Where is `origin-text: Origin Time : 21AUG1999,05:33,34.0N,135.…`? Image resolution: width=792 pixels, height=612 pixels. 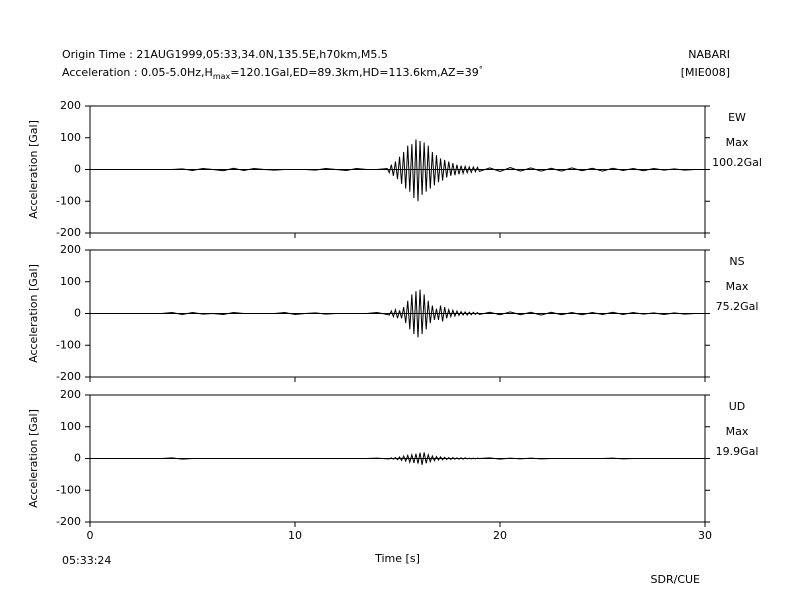
origin-text: Origin Time : 21AUG1999,05:33,34.0N,135.… is located at coordinates (225, 54).